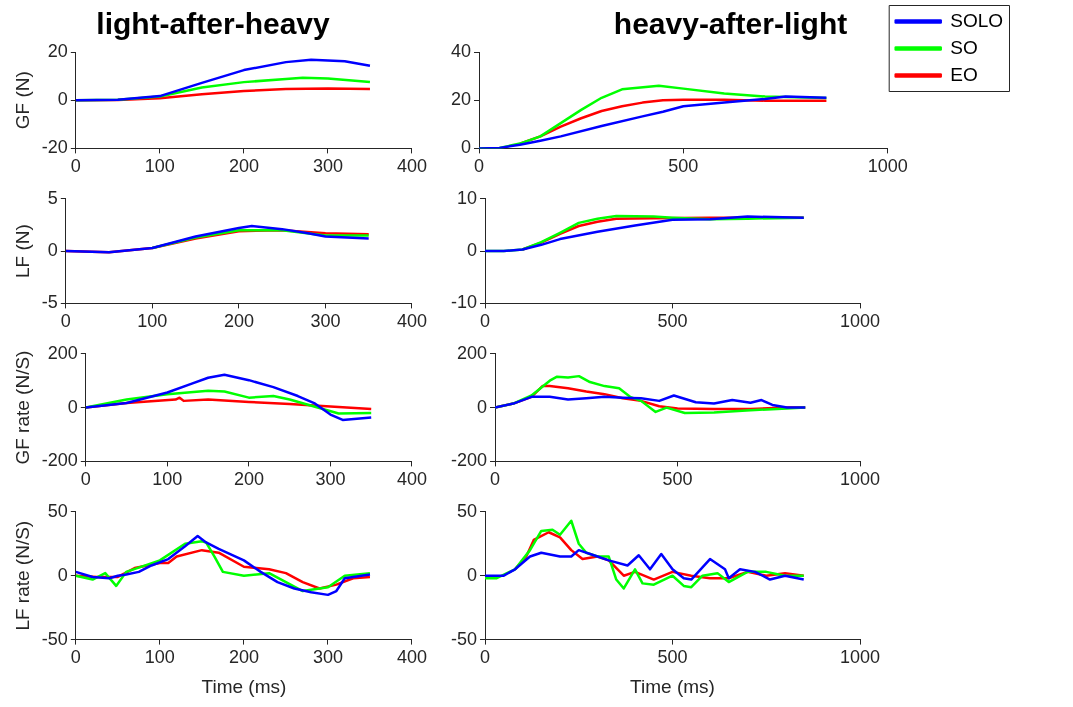 The width and height of the screenshot is (1073, 707). Describe the element at coordinates (22, 251) in the screenshot. I see `y-axis-title: LF (N)` at that location.